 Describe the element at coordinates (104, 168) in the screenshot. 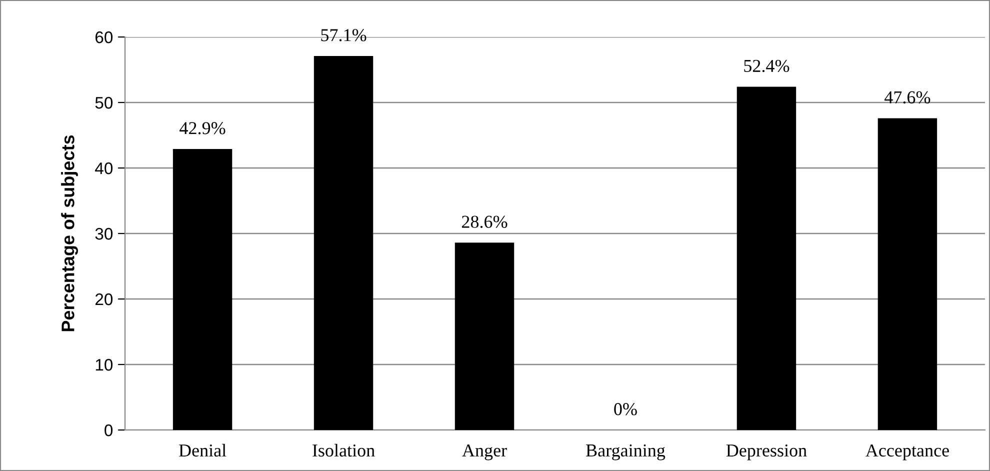

I see `y-tick-label: 40` at that location.